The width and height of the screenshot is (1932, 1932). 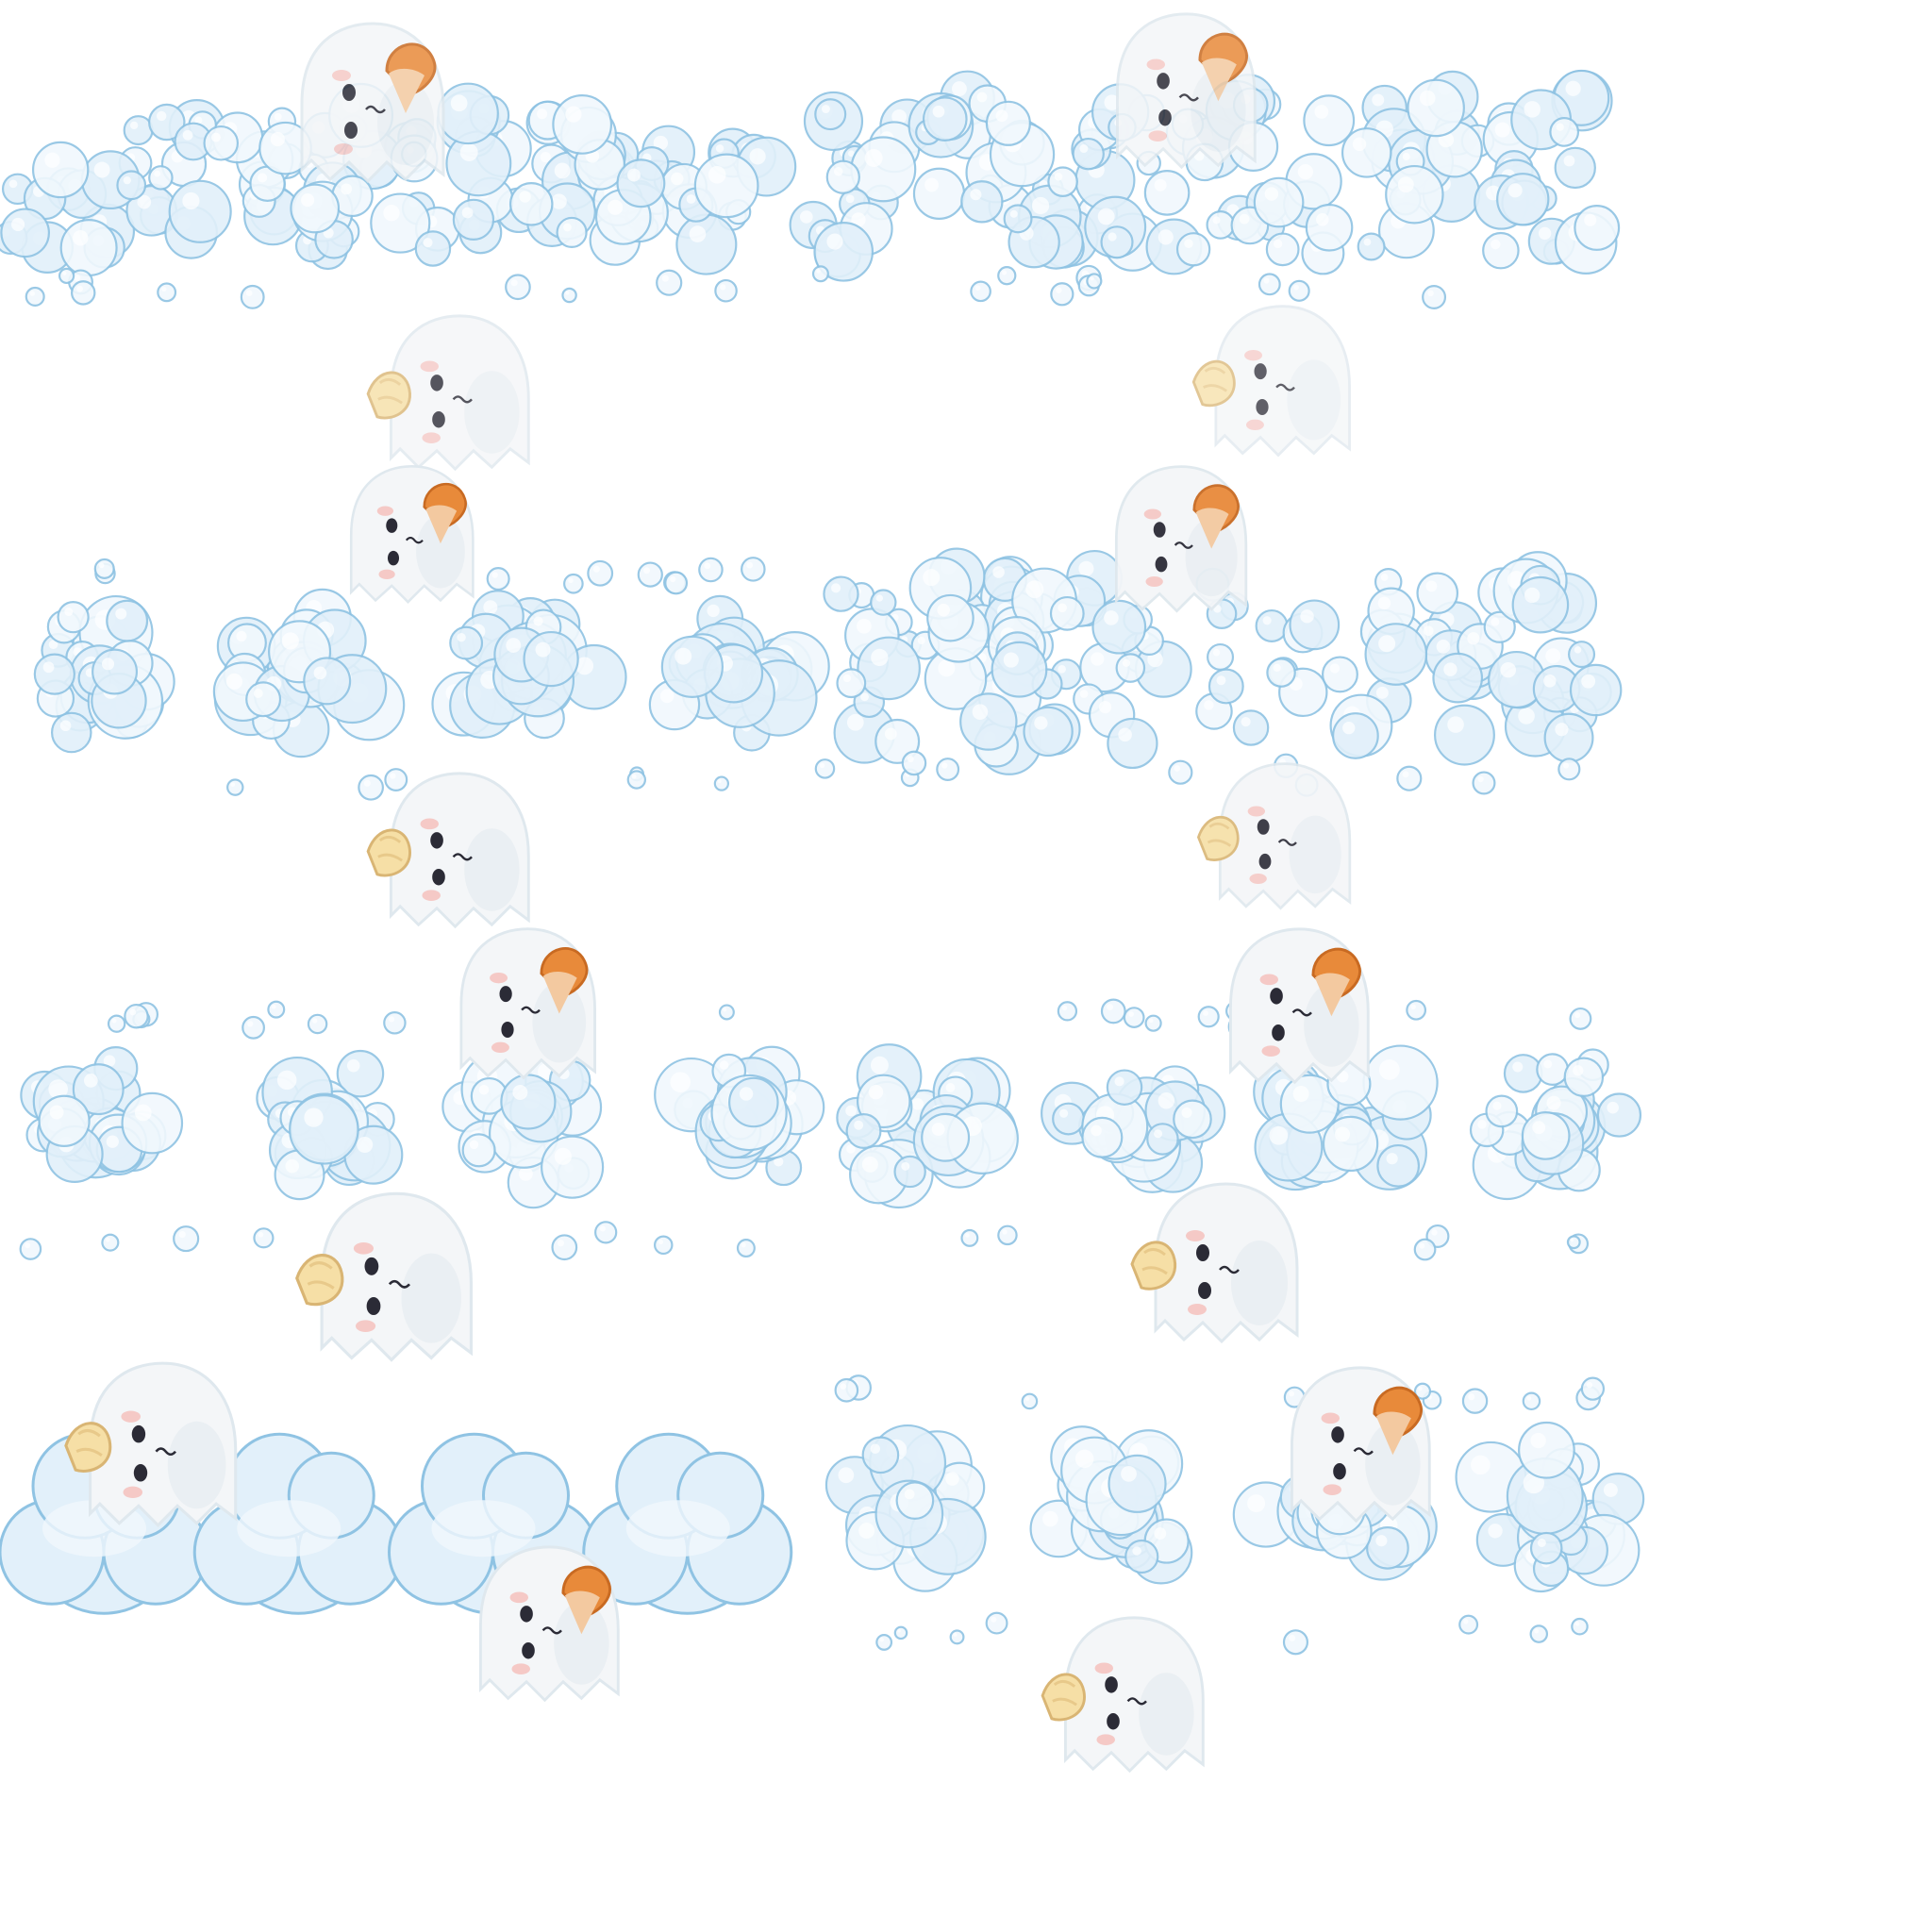 I want to click on ghost-with-cream-cone-icon, so click(x=448, y=393).